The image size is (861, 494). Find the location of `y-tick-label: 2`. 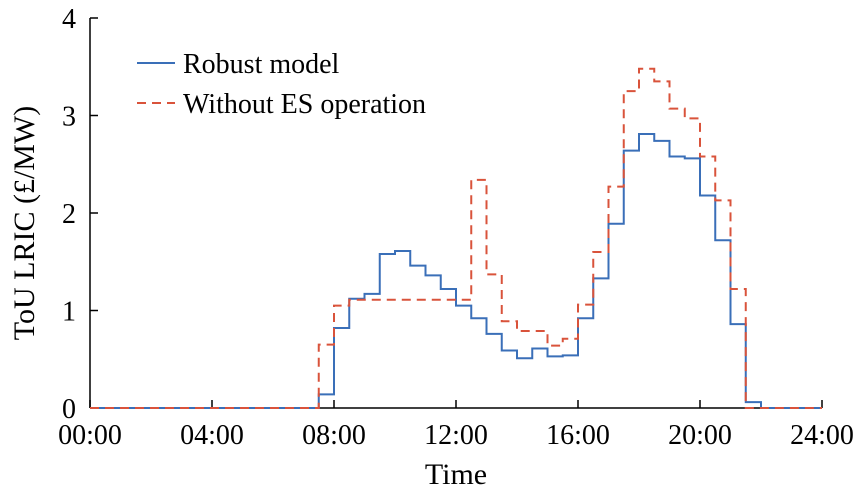

y-tick-label: 2 is located at coordinates (69, 214).